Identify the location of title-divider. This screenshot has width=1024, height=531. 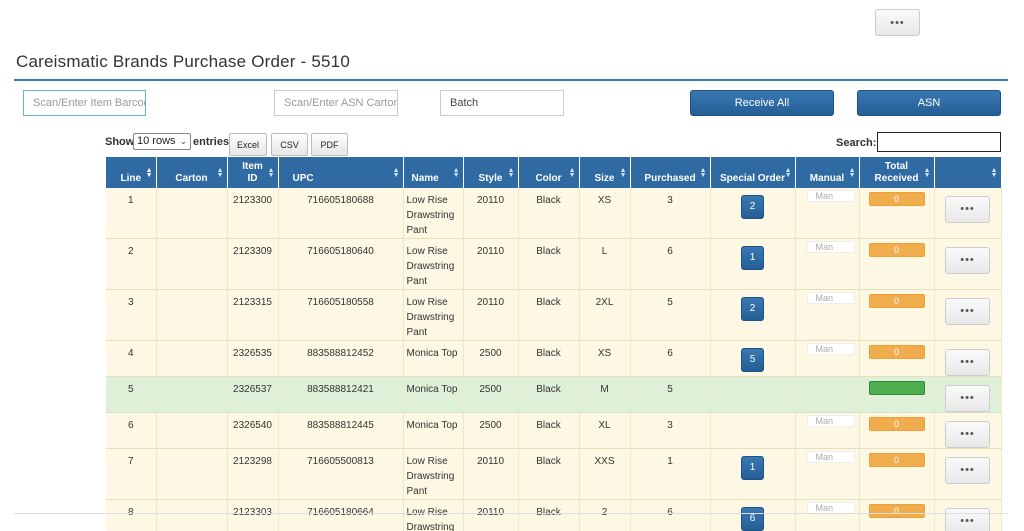
(511, 80).